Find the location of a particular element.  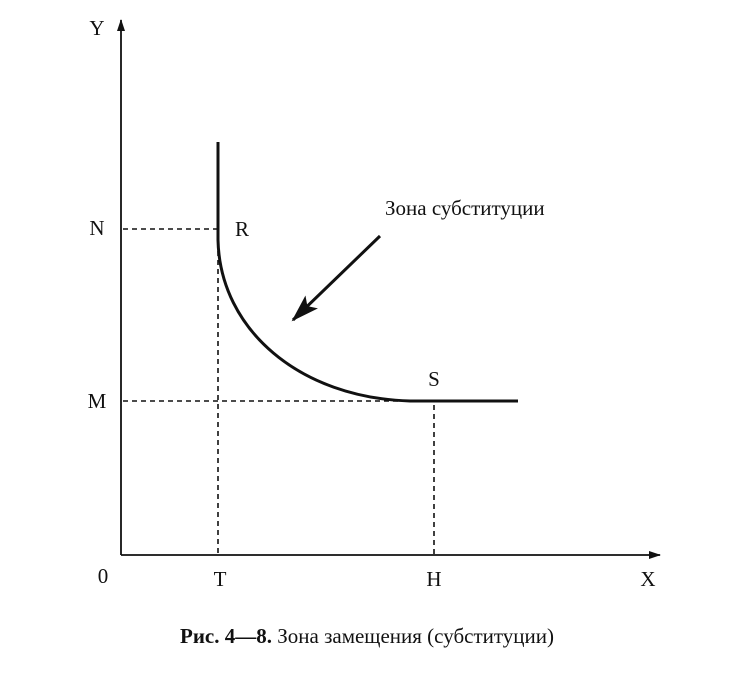

y-mark: M is located at coordinates (97, 401).